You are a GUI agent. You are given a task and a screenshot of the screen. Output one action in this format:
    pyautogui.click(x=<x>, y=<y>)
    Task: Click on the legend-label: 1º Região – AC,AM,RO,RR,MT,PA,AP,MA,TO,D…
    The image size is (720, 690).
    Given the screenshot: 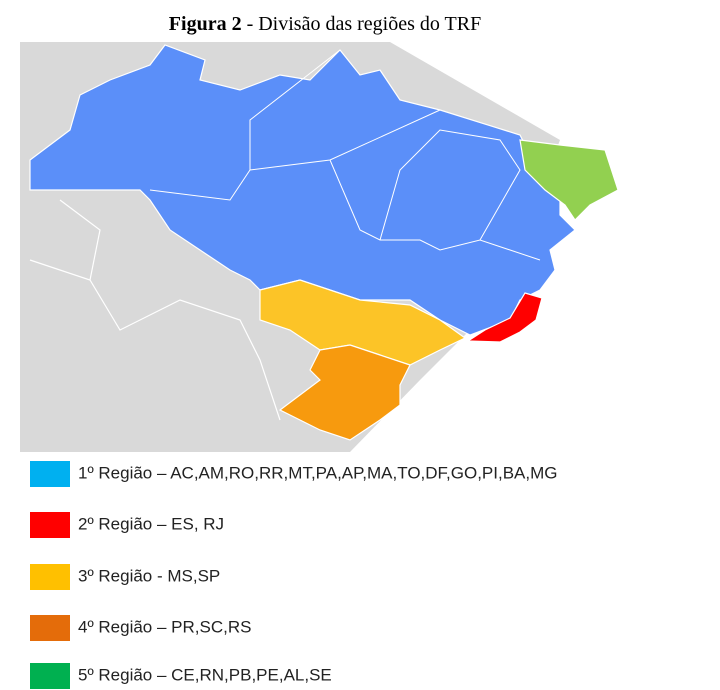 What is the action you would take?
    pyautogui.click(x=318, y=472)
    